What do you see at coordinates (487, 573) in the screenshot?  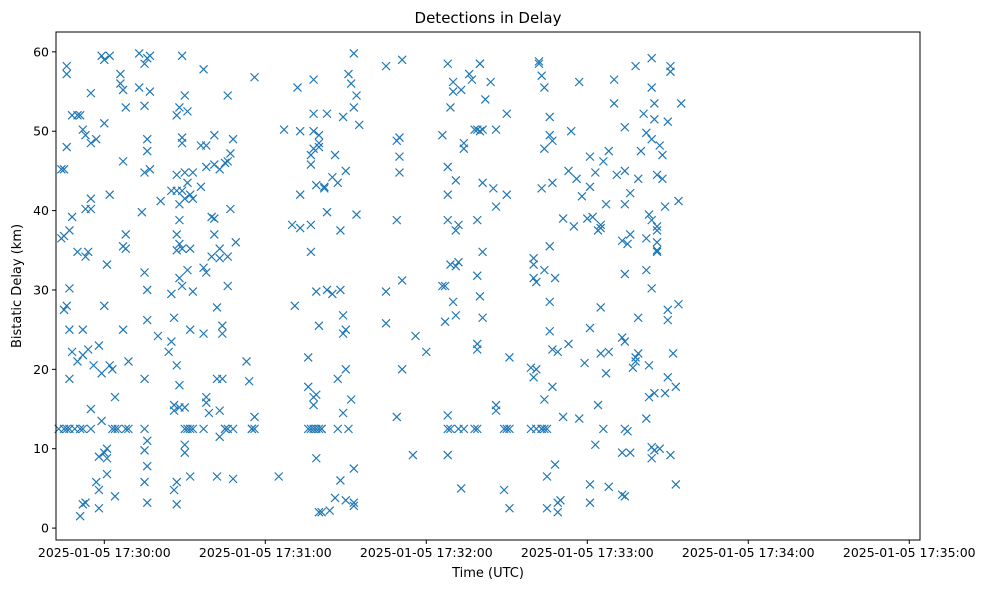 I see `x-axis-label: Time (UTC)` at bounding box center [487, 573].